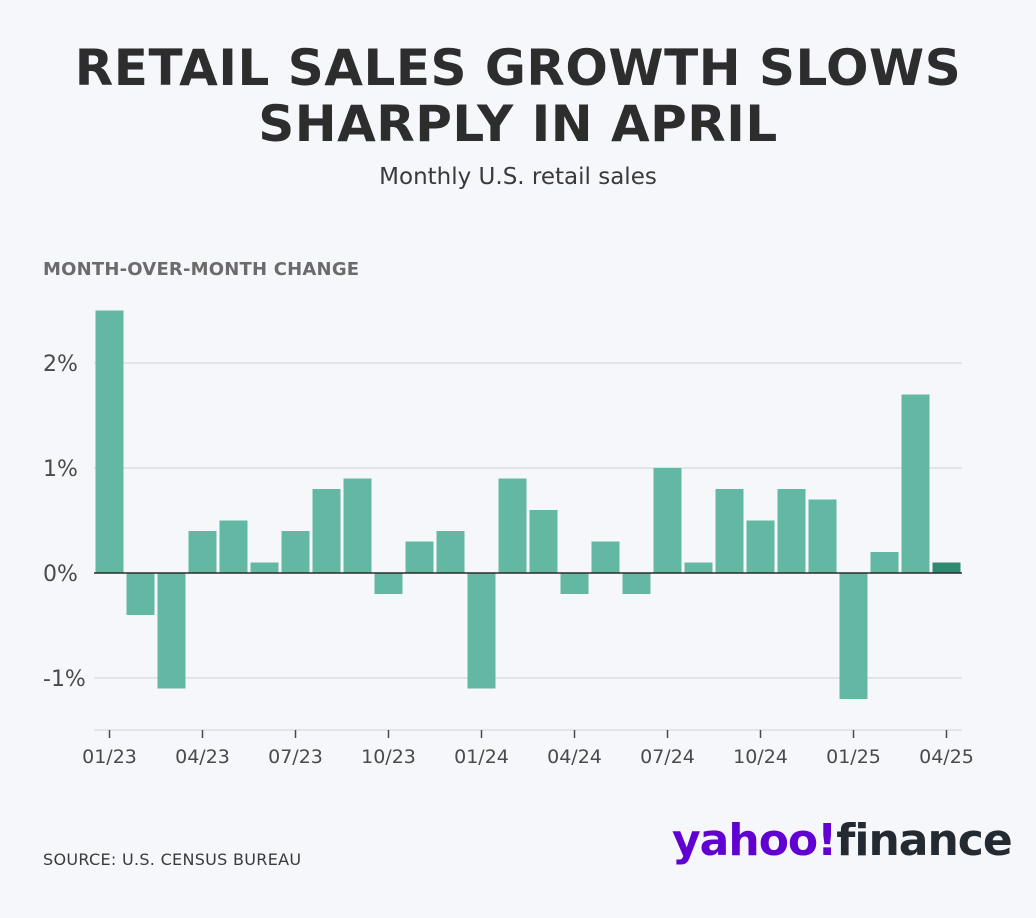  I want to click on logo-yahoo: yahoo!, so click(754, 840).